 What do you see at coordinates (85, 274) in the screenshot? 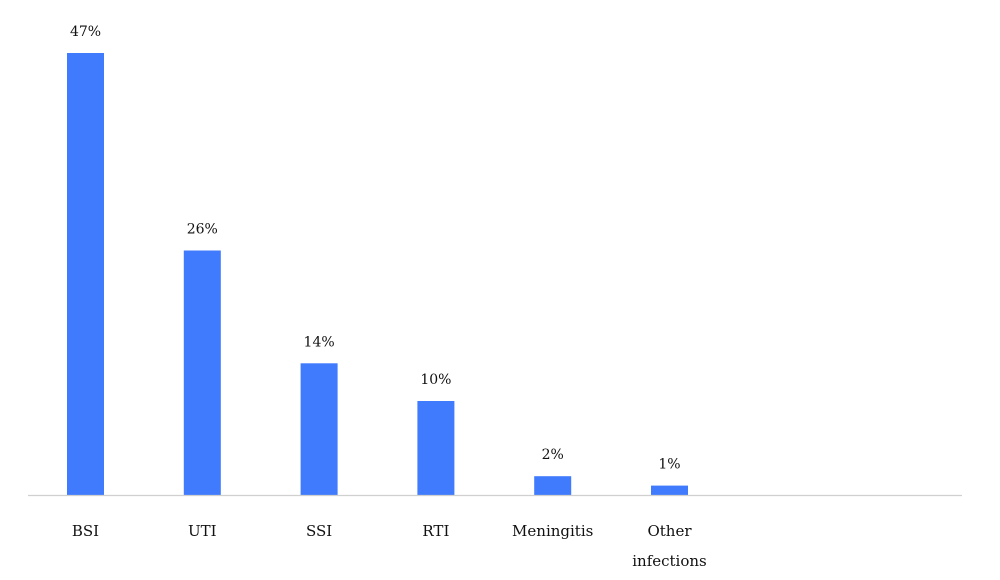
I see `bar-bsi` at bounding box center [85, 274].